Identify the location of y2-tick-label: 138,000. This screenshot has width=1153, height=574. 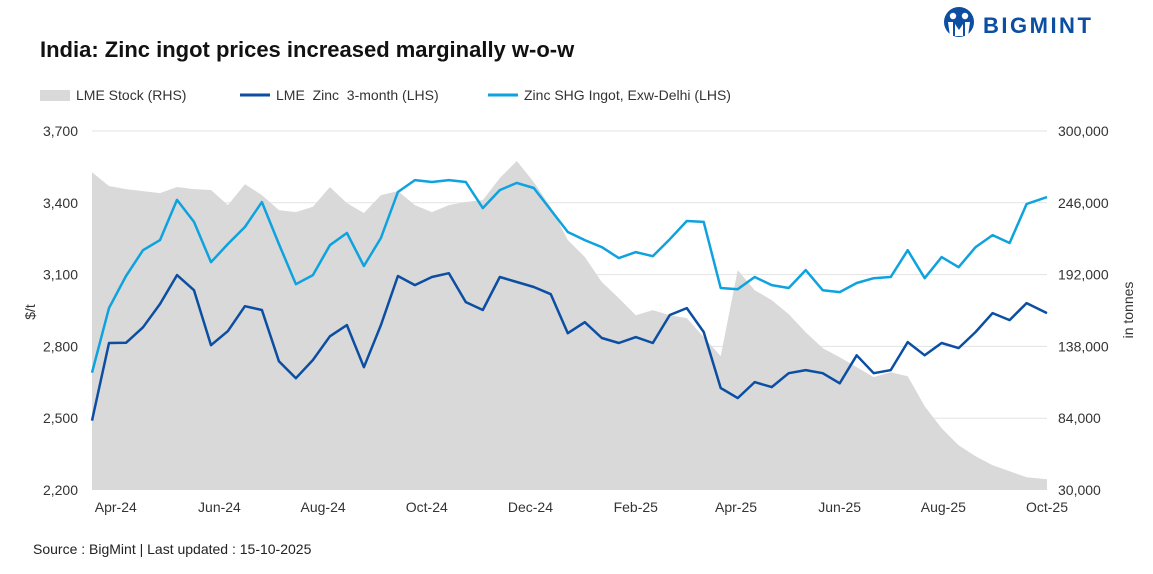
(1083, 346).